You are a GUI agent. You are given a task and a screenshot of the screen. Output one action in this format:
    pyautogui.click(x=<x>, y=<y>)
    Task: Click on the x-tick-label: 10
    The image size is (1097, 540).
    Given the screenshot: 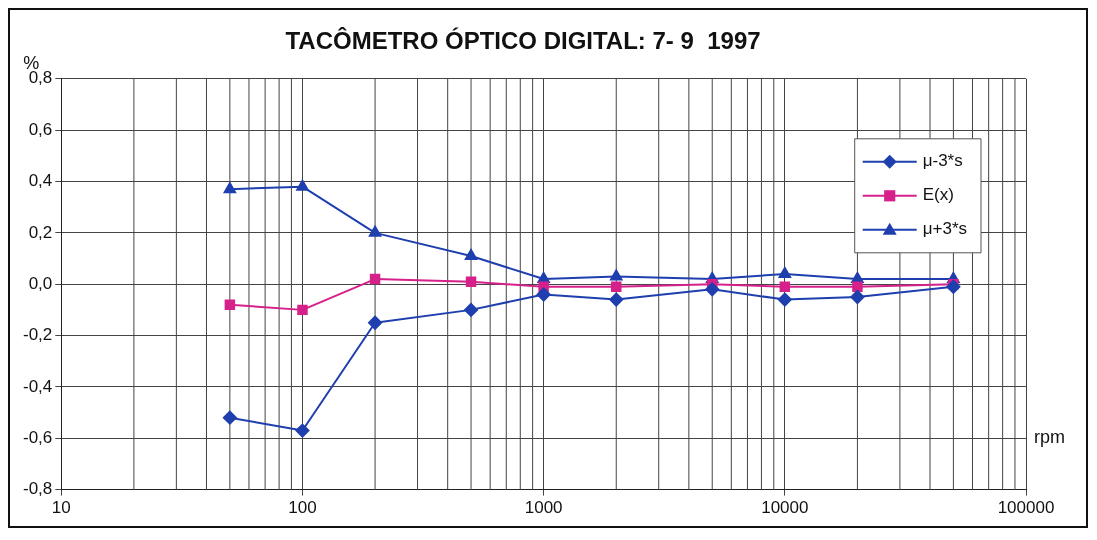 What is the action you would take?
    pyautogui.click(x=61, y=508)
    